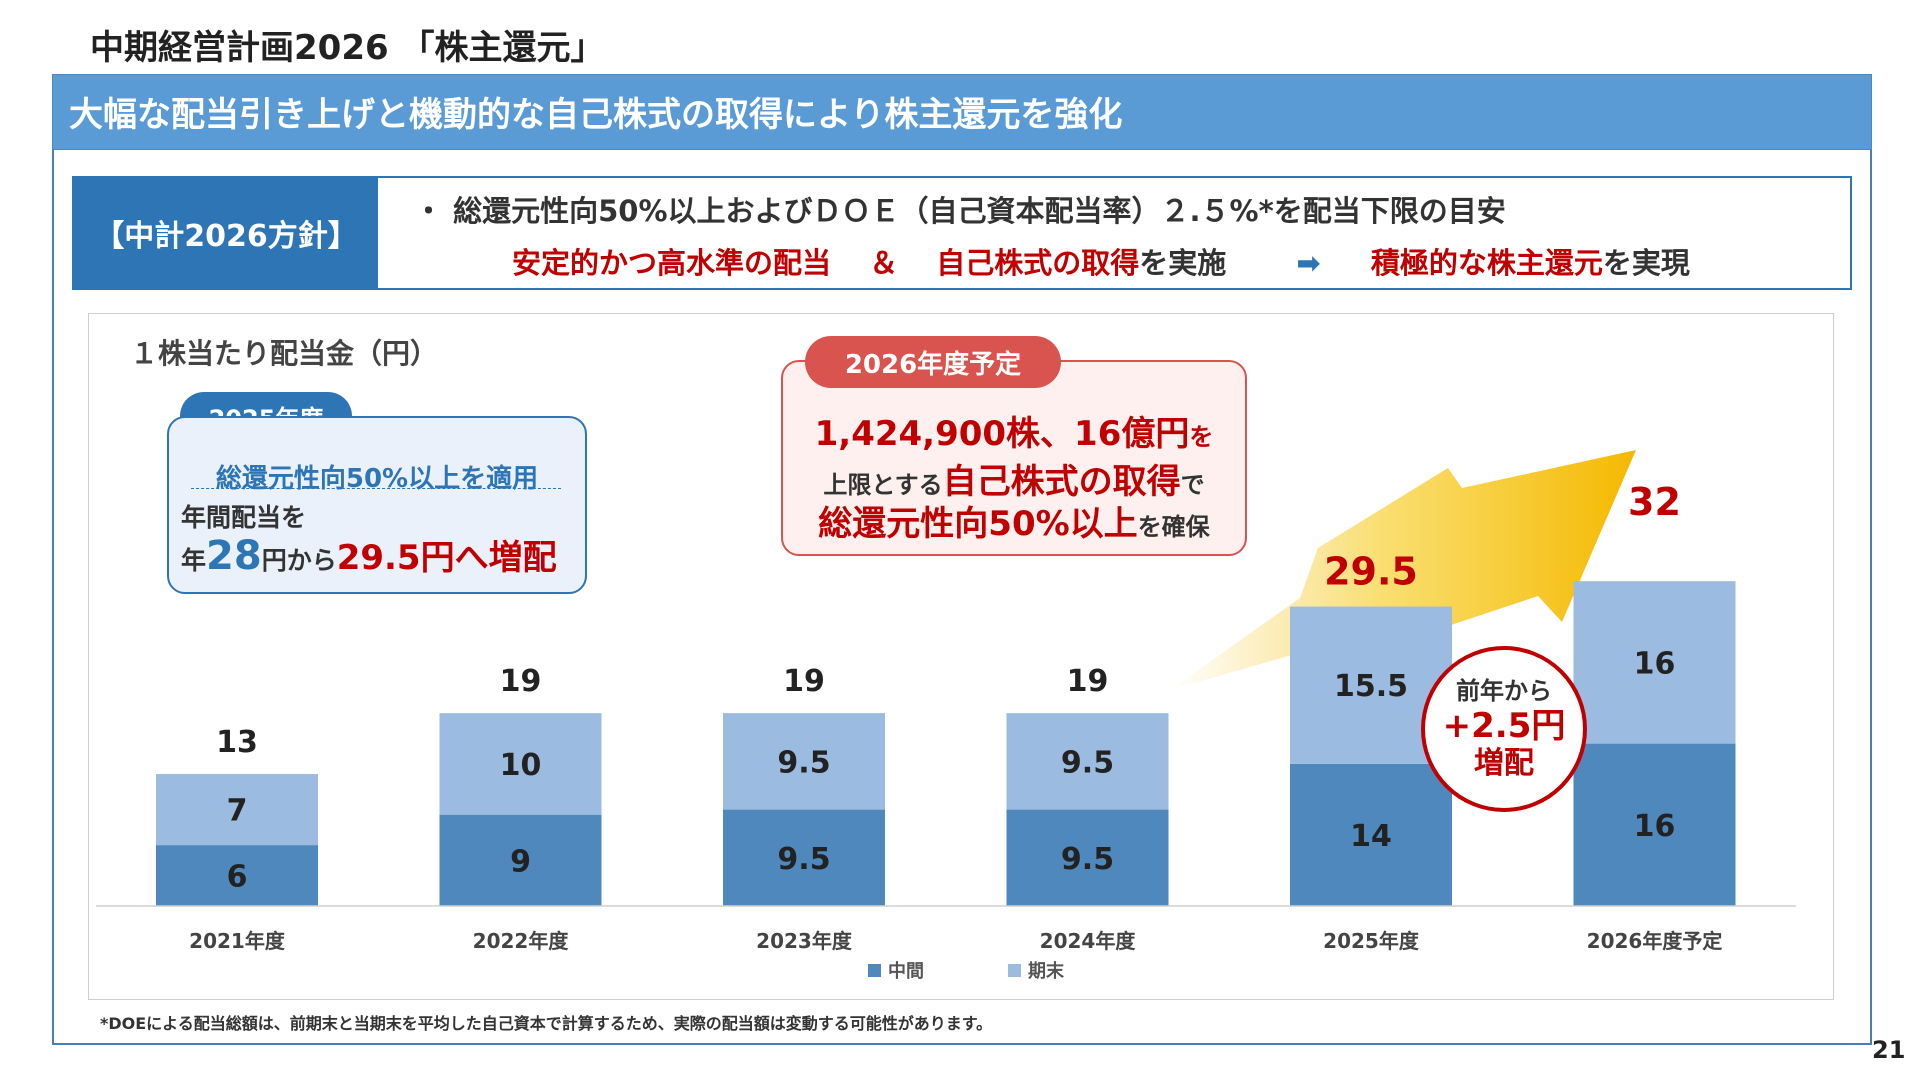 Image resolution: width=1920 pixels, height=1080 pixels. I want to click on increase-badge-label: 増配, so click(1504, 763).